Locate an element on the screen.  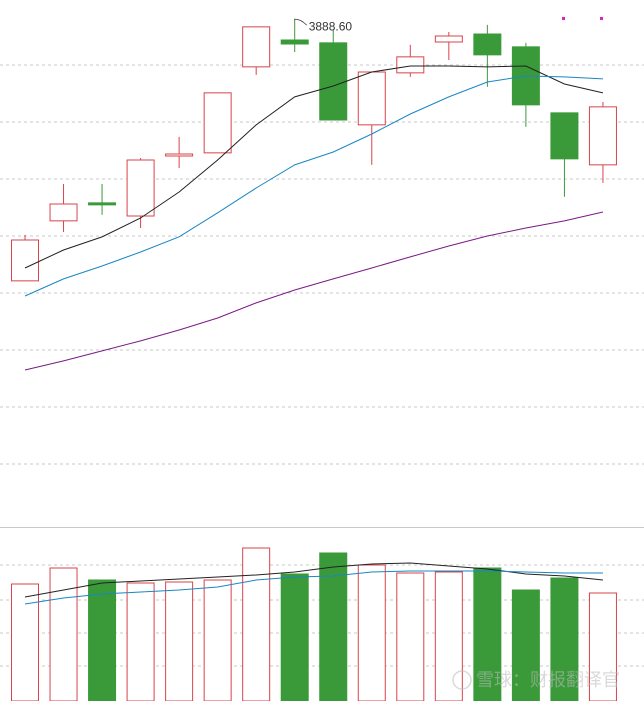
watermark: 雪球：财报翻译官 is located at coordinates (536, 680).